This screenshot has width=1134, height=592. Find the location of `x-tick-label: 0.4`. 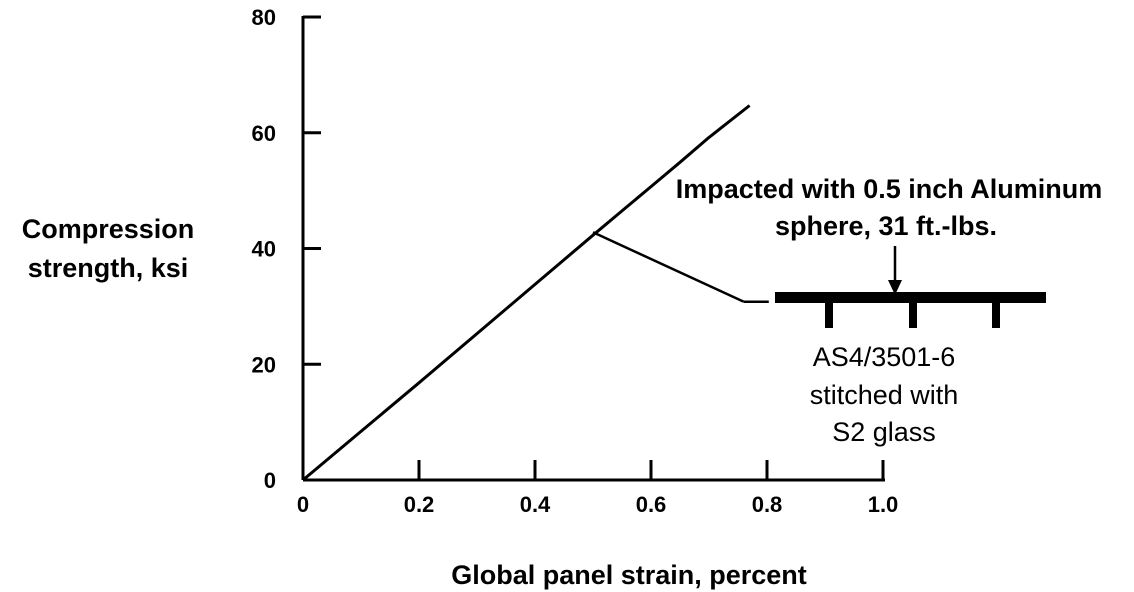

x-tick-label: 0.4 is located at coordinates (535, 504).